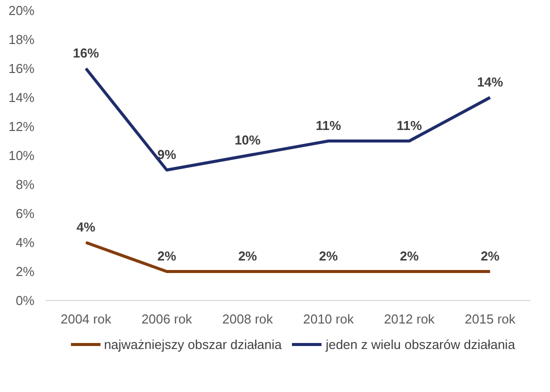 This screenshot has height=392, width=550. What do you see at coordinates (248, 319) in the screenshot?
I see `x-tick-label: 2008 rok` at bounding box center [248, 319].